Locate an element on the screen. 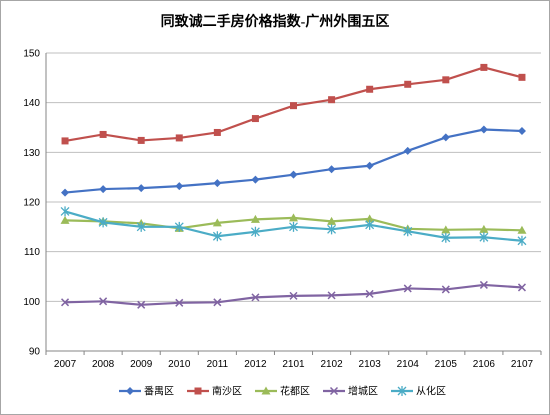  legend-label: 从化区 is located at coordinates (431, 391).